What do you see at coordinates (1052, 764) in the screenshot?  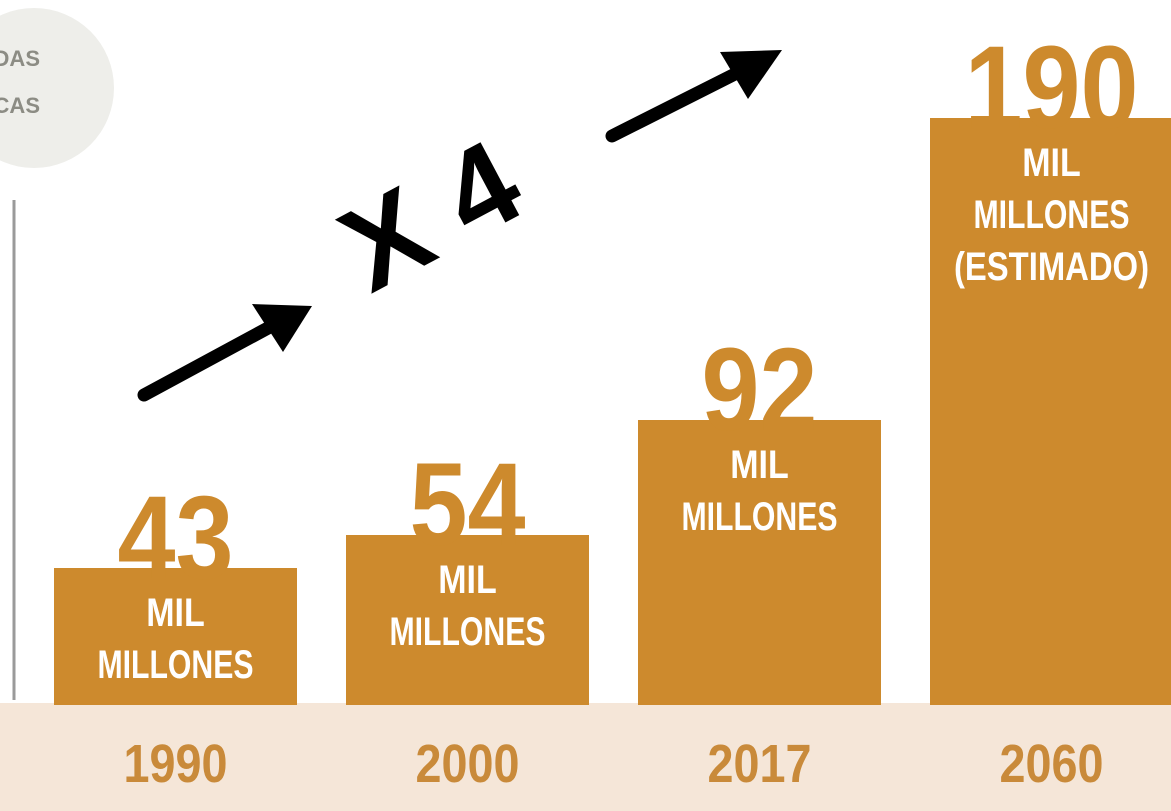 I see `year-label: 2060` at bounding box center [1052, 764].